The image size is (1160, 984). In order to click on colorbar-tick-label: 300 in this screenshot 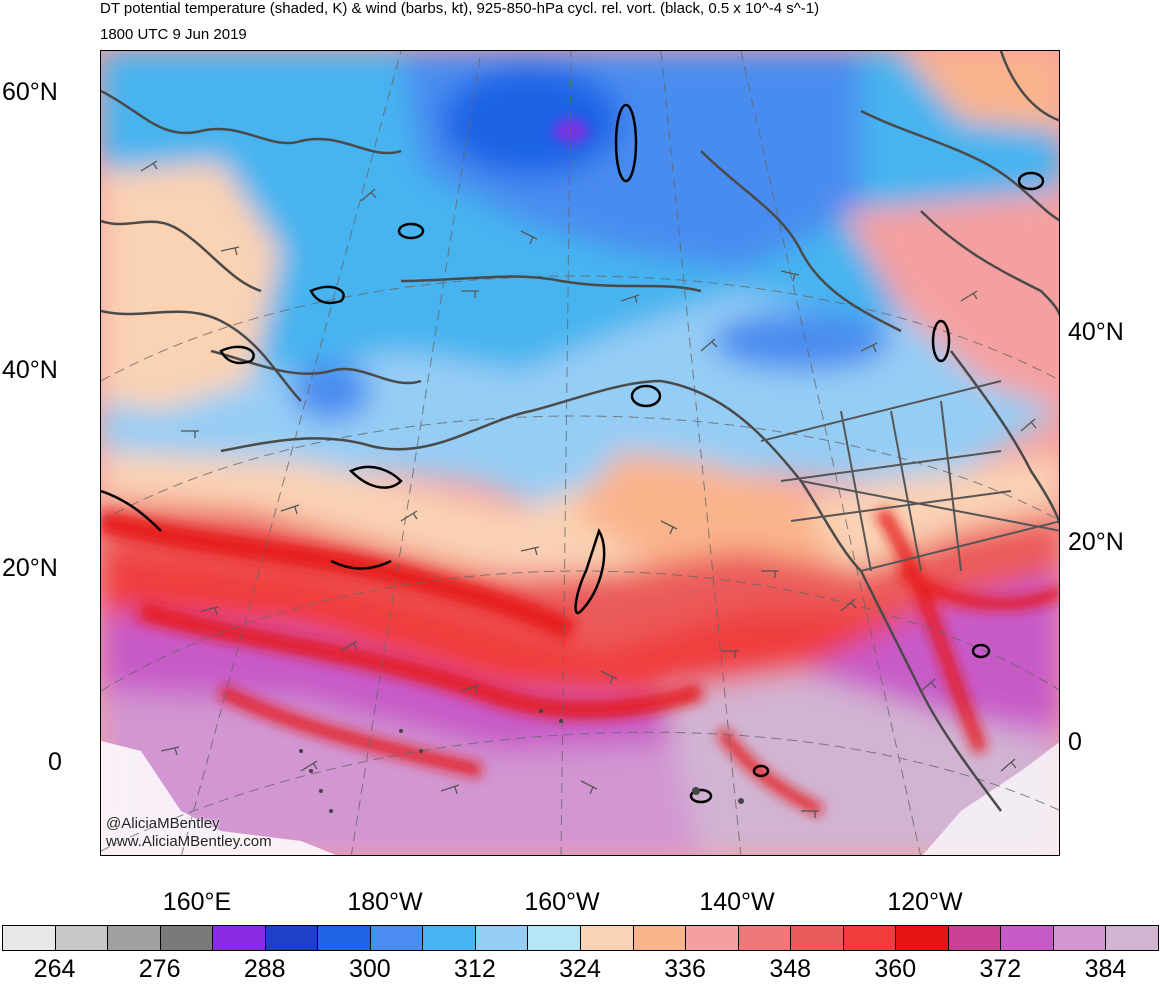, I will do `click(369, 969)`.